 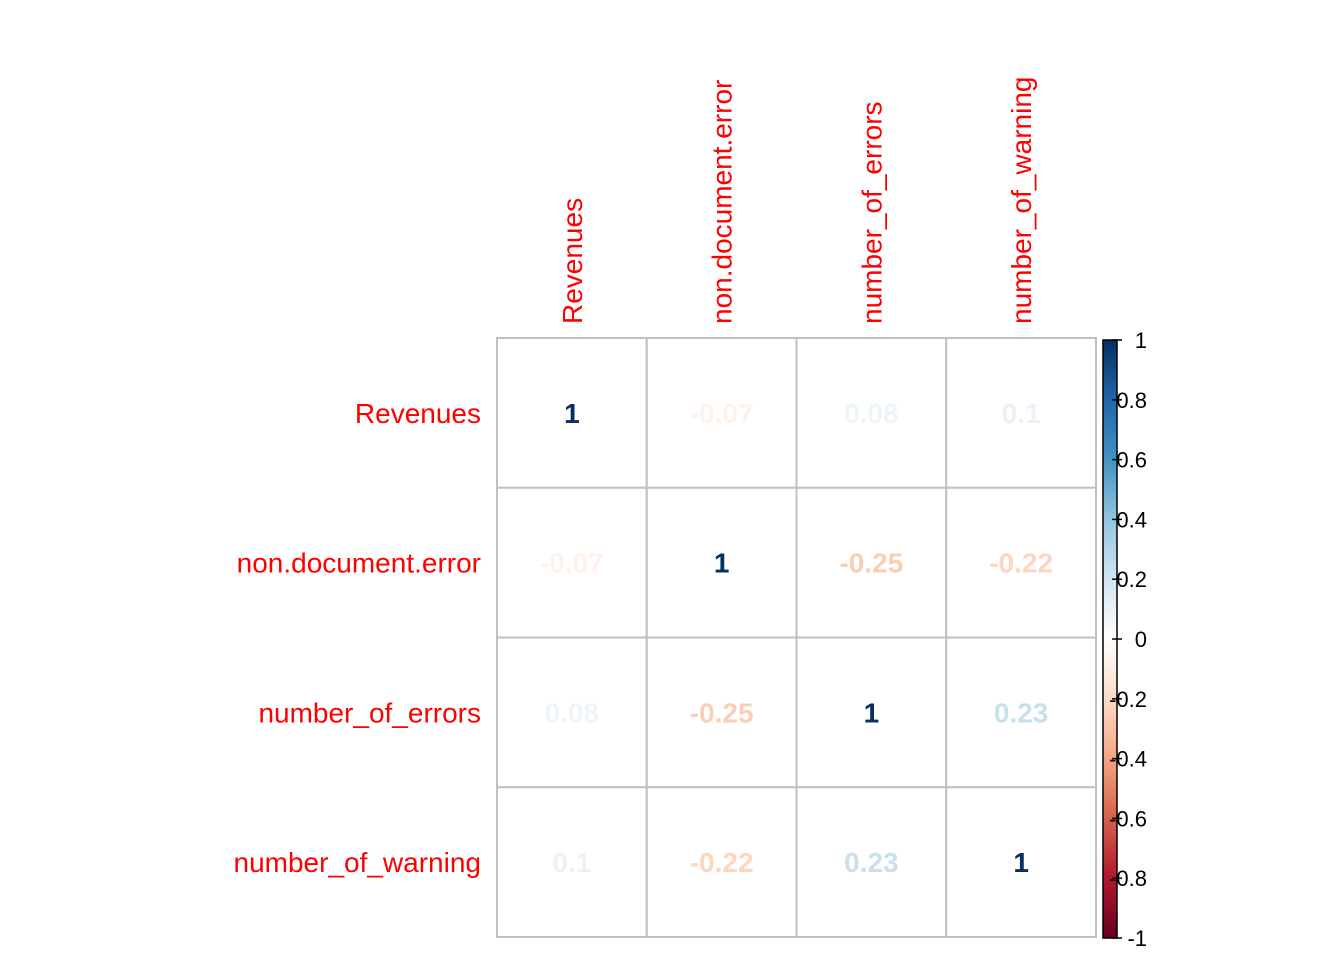 What do you see at coordinates (1128, 699) in the screenshot?
I see `colorbar-tick-label: -0.2` at bounding box center [1128, 699].